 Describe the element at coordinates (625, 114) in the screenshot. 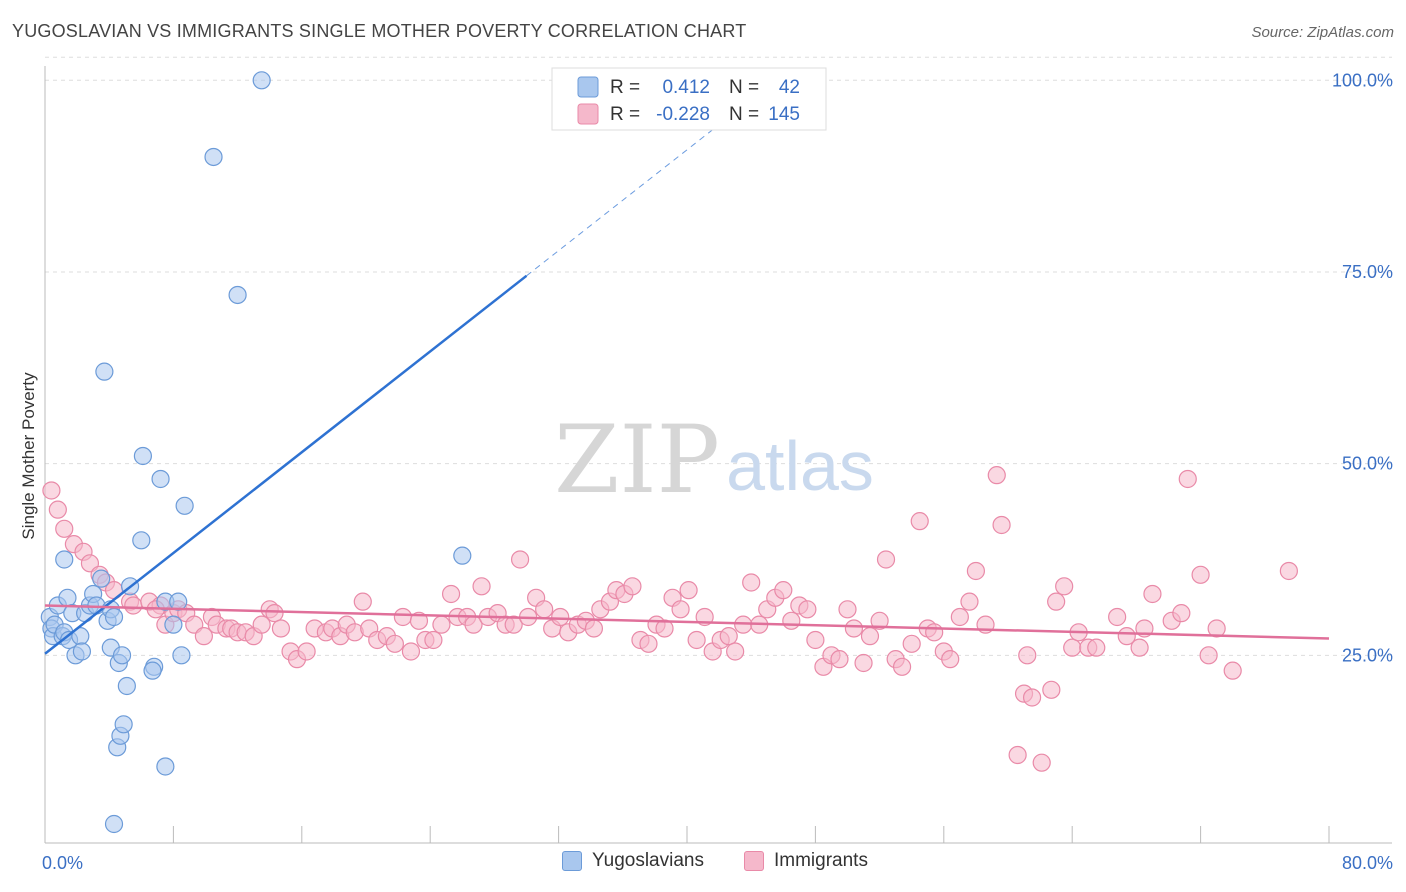

I see `legend-r-label-2: R =` at that location.